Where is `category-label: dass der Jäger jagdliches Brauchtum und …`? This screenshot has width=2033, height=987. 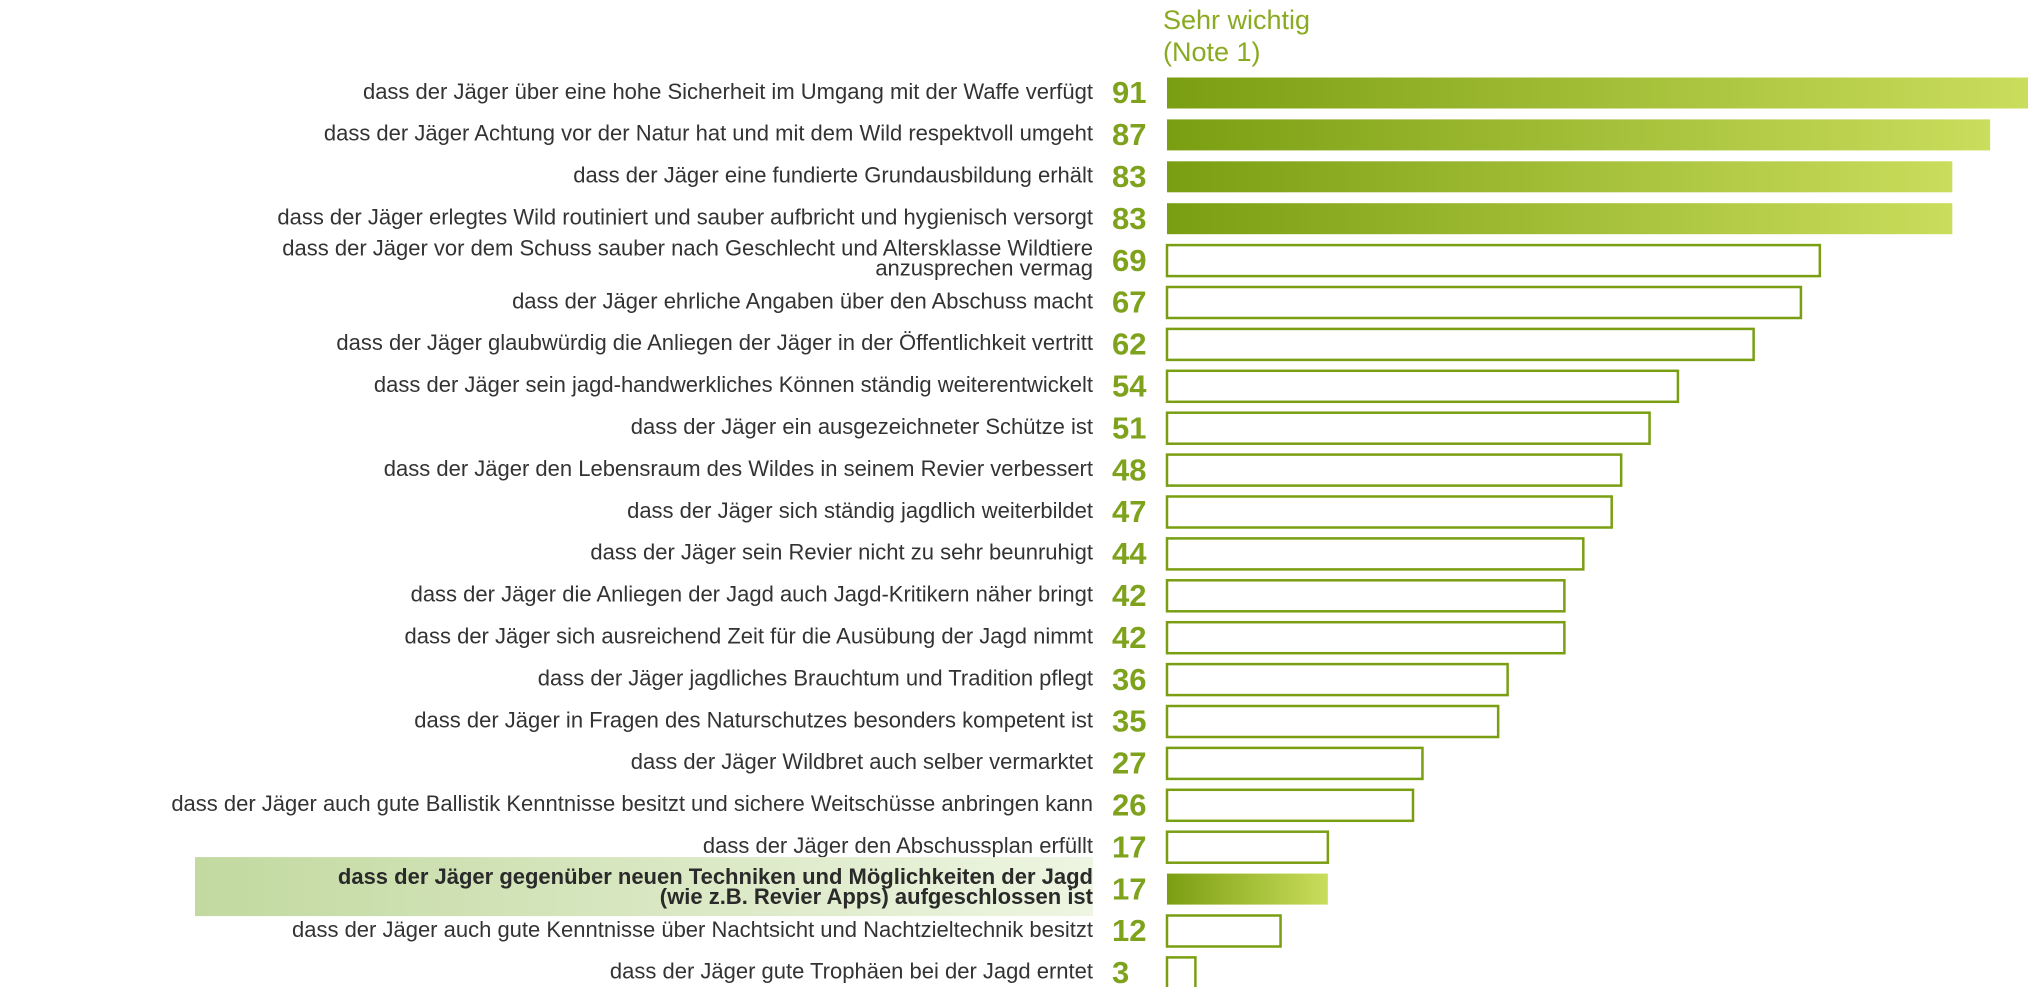
category-label: dass der Jäger jagdliches Brauchtum und … is located at coordinates (815, 677).